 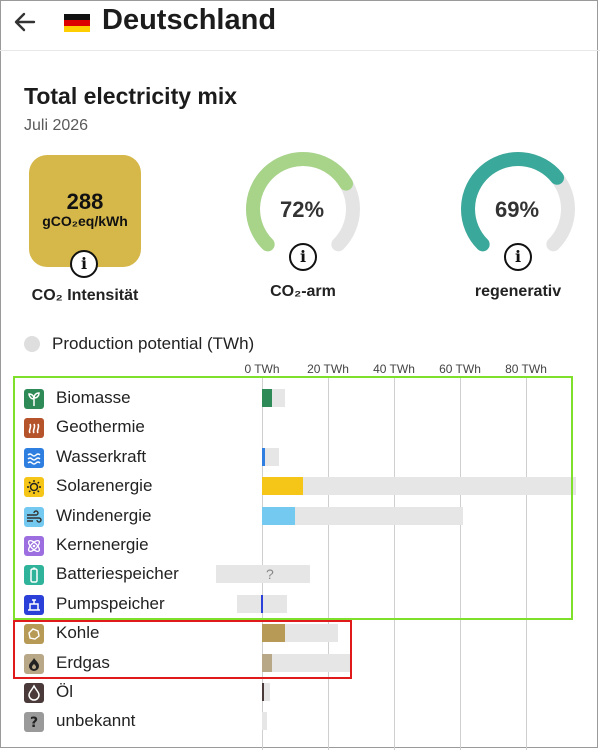 I want to click on co2-intensity-unit: gCO₂eq/kWh, so click(x=85, y=221).